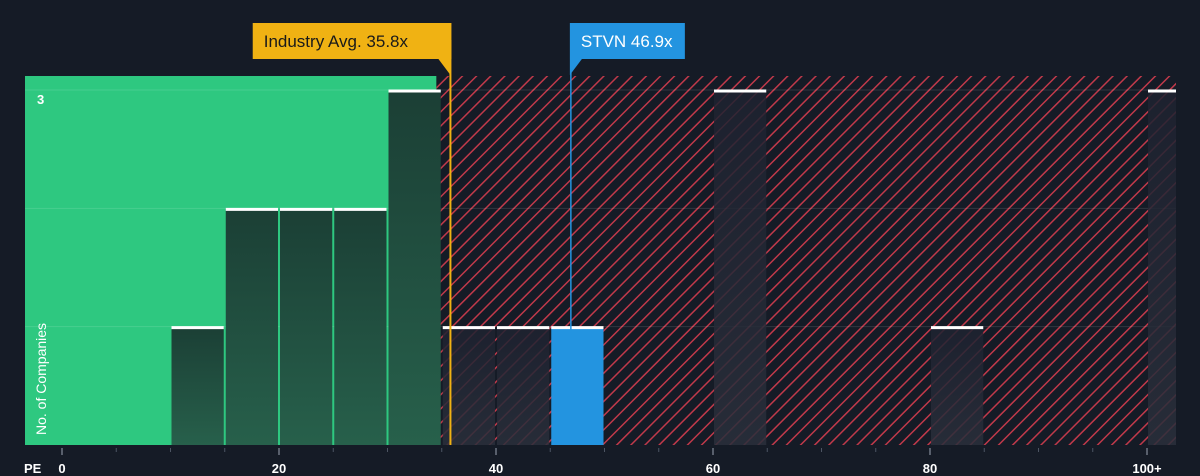 The image size is (1200, 476). I want to click on industry-avg-callout-label: Industry Avg. 35.8x, so click(336, 41).